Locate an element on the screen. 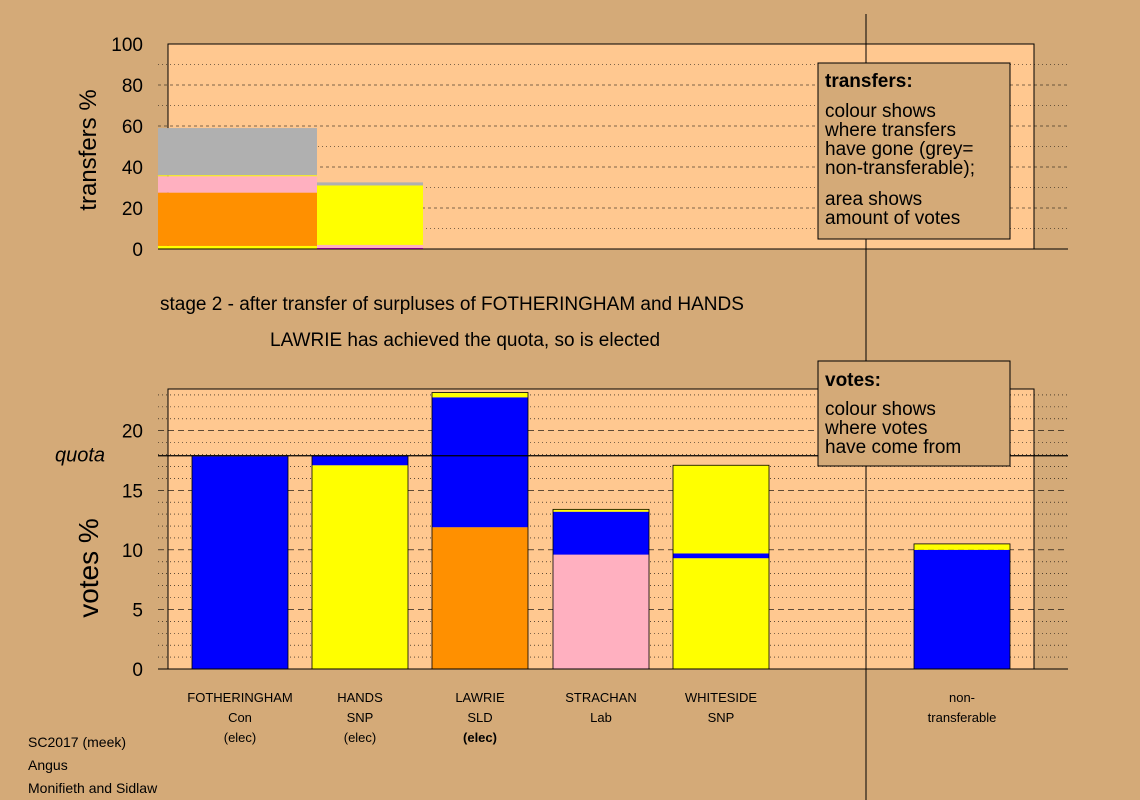 The image size is (1140, 800). transfers-legend-line: amount of votes is located at coordinates (892, 218).